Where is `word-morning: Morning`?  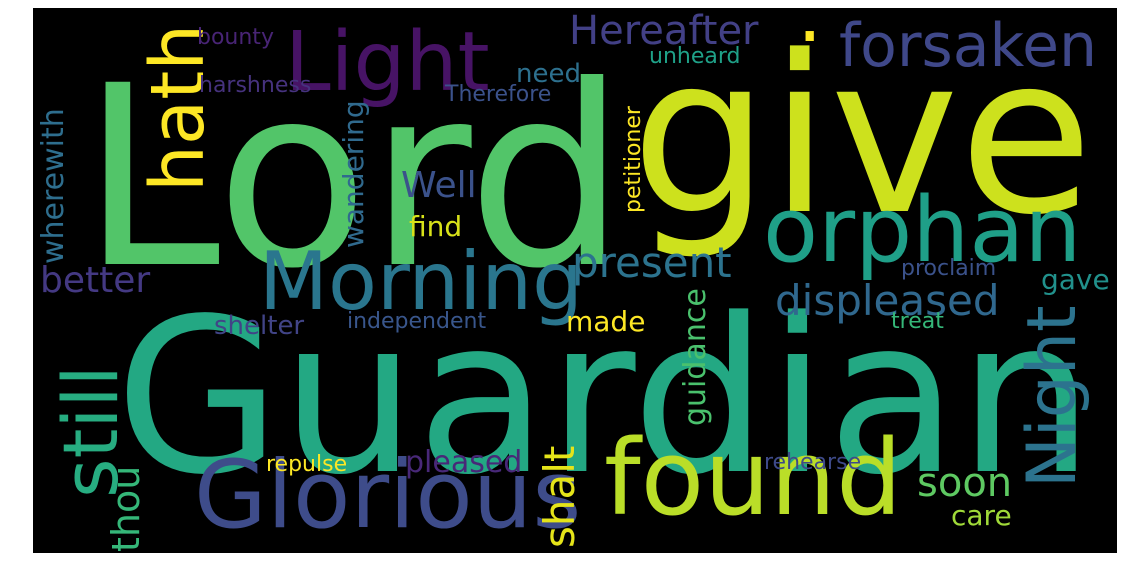 word-morning: Morning is located at coordinates (421, 281).